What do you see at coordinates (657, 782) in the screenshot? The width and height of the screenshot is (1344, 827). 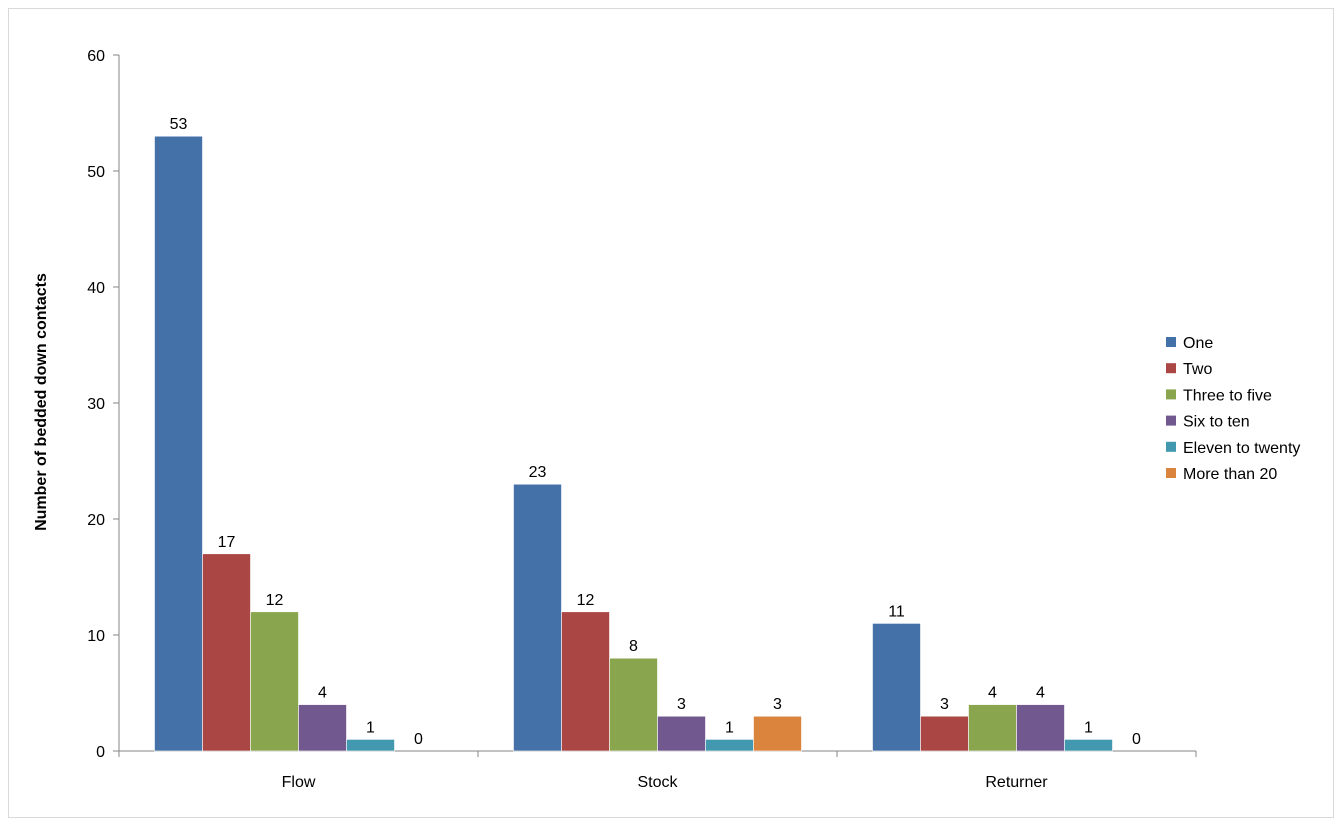 I see `x-tick-label: Stock` at bounding box center [657, 782].